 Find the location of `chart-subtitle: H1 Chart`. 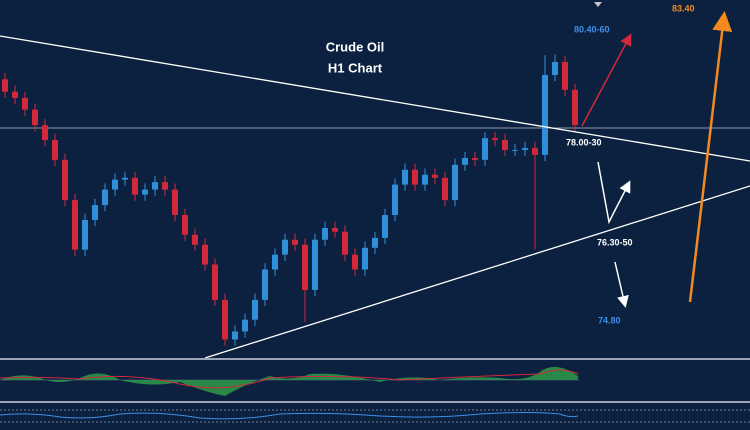

chart-subtitle: H1 Chart is located at coordinates (355, 67).